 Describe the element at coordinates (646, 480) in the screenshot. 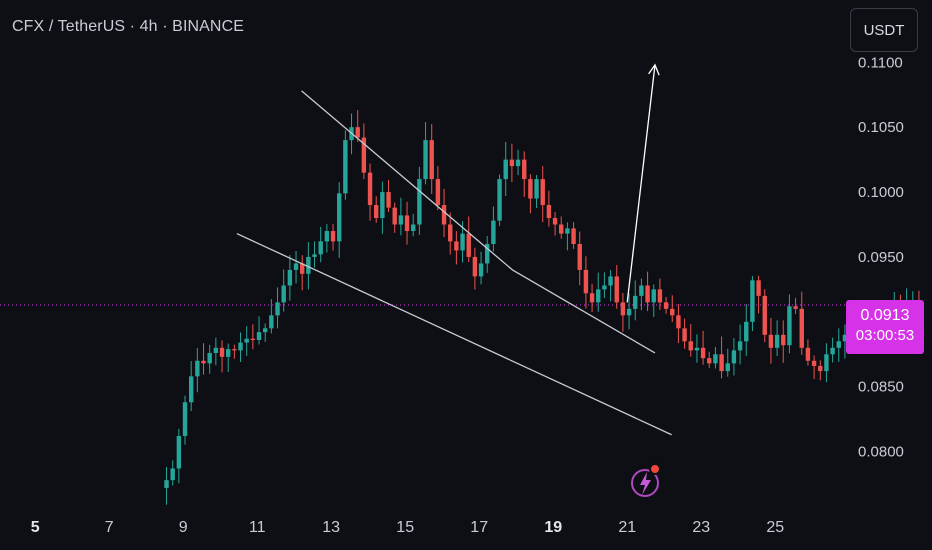

I see `flash-badge` at that location.